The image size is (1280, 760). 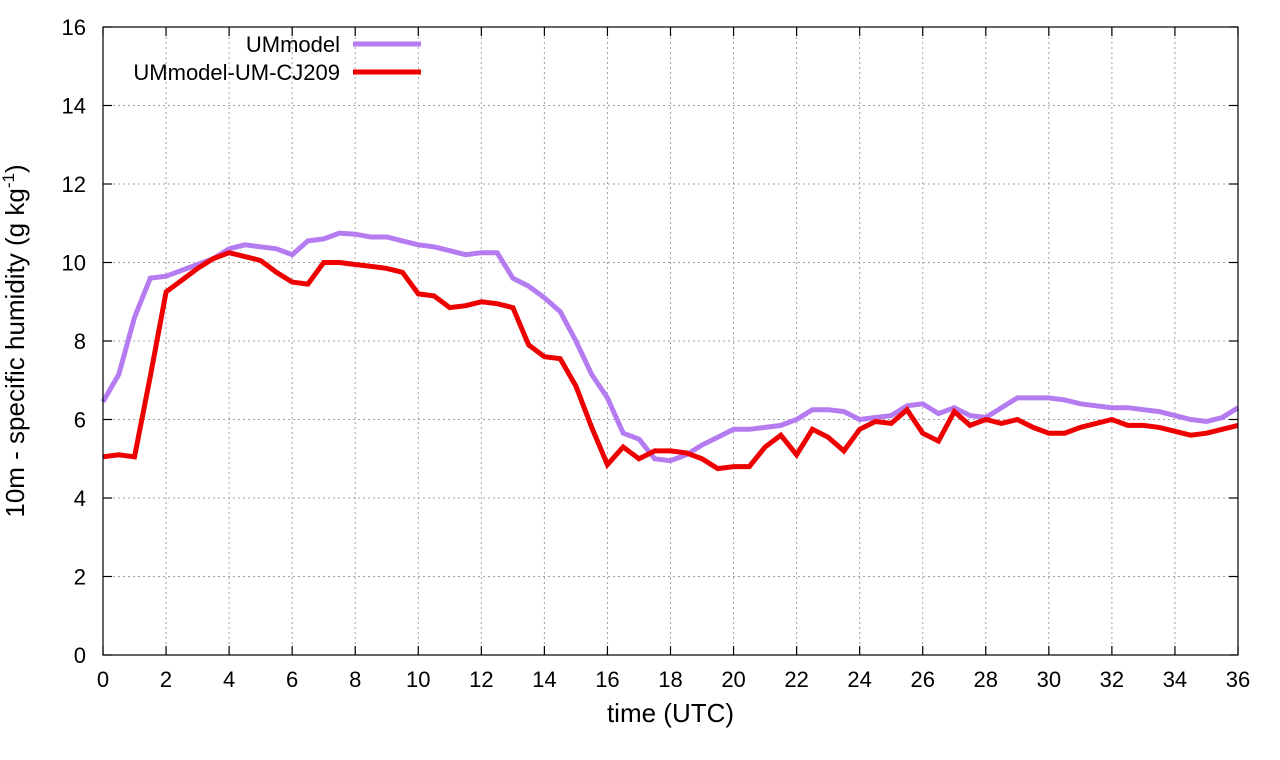 What do you see at coordinates (166, 679) in the screenshot?
I see `x-tick-label: 2` at bounding box center [166, 679].